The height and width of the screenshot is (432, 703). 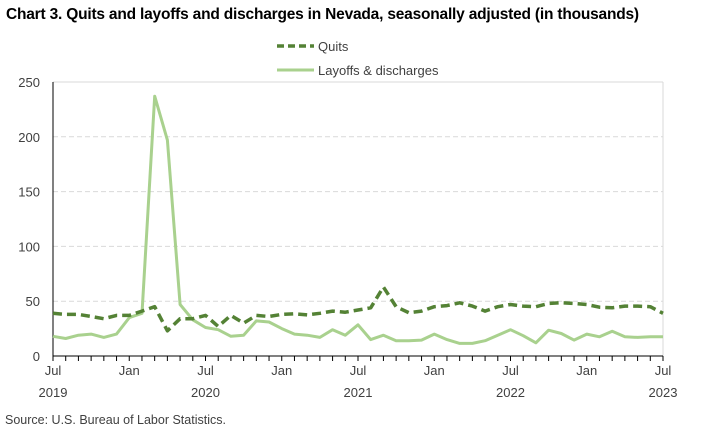 What do you see at coordinates (205, 392) in the screenshot?
I see `x-tick-year-label: 2020` at bounding box center [205, 392].